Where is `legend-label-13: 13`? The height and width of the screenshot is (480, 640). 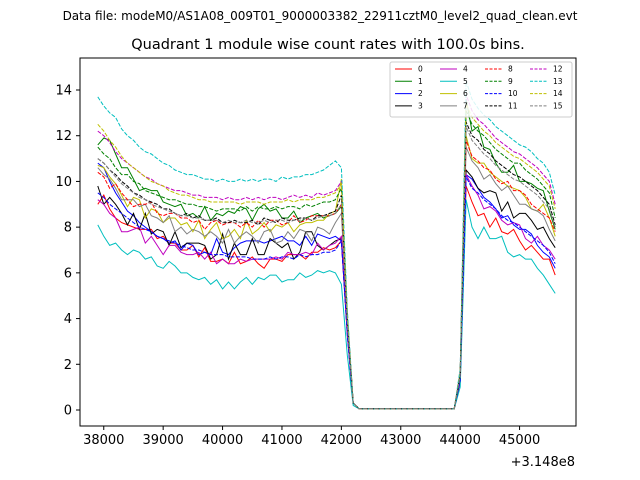
legend-label-13: 13 is located at coordinates (558, 81).